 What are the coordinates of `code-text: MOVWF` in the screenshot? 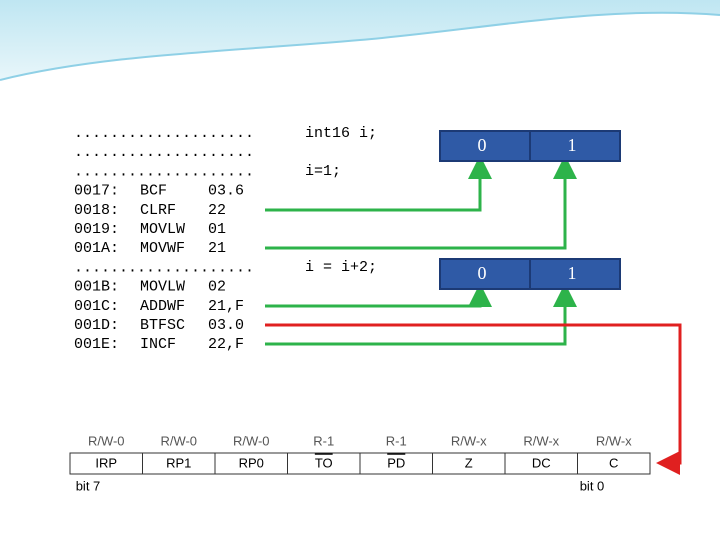 It's located at (162, 248).